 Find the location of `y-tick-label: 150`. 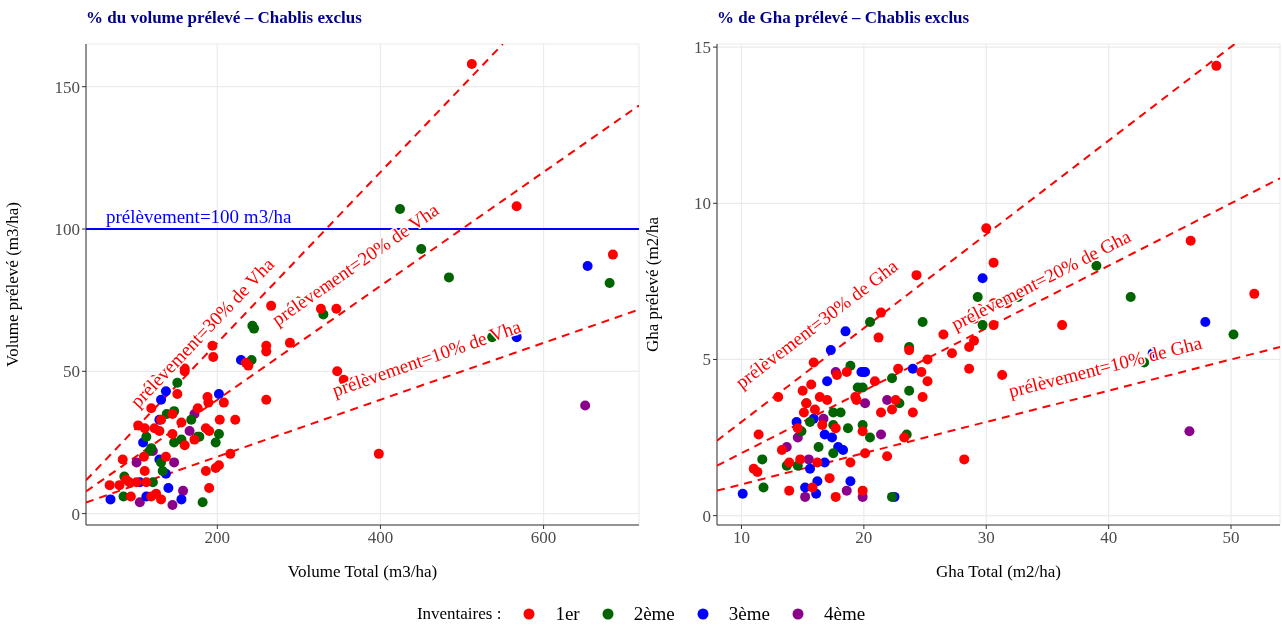

y-tick-label: 150 is located at coordinates (67, 87).